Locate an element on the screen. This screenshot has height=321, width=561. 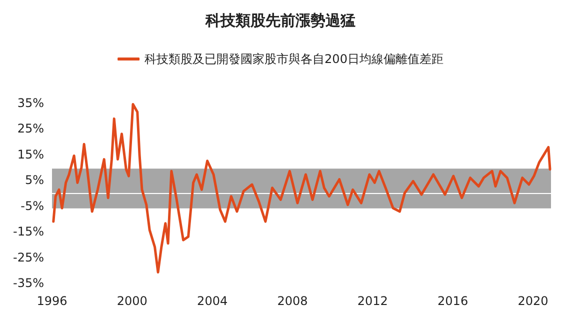
y-tick-label: 15% is located at coordinates (30, 154).